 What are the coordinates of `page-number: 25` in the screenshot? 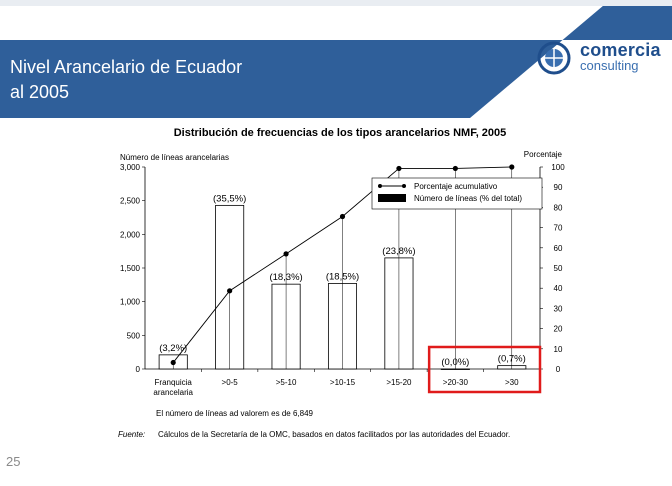 It's located at (13, 461).